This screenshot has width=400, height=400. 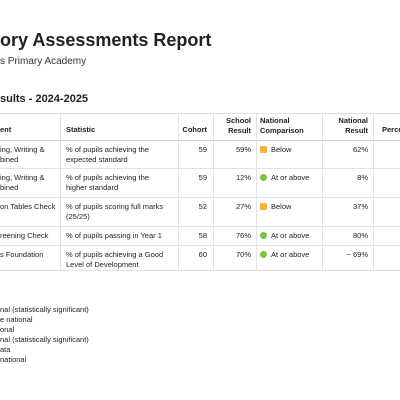 I want to click on table-cell: 60, so click(x=202, y=254).